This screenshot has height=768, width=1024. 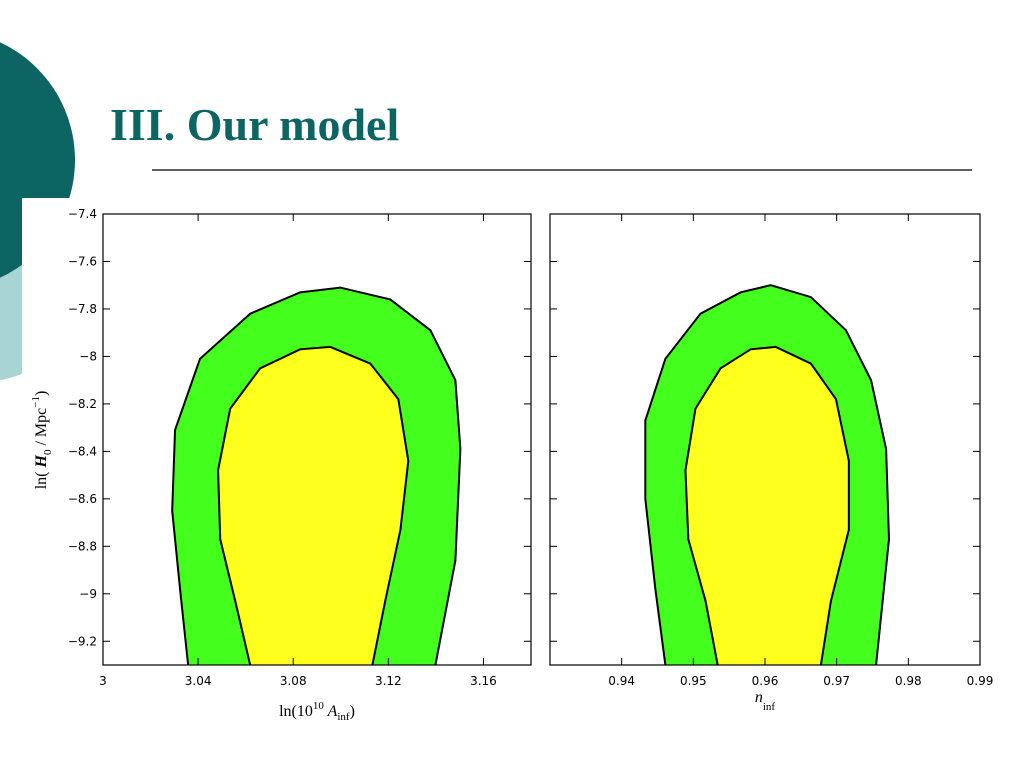 What do you see at coordinates (296, 711) in the screenshot?
I see `label-part: ln(10` at bounding box center [296, 711].